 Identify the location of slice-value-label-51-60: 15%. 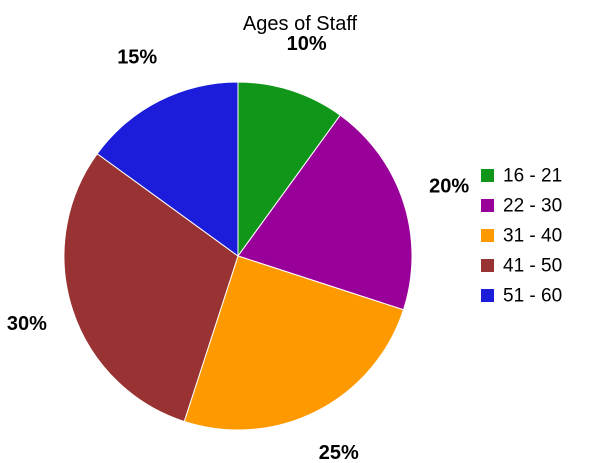
(137, 57).